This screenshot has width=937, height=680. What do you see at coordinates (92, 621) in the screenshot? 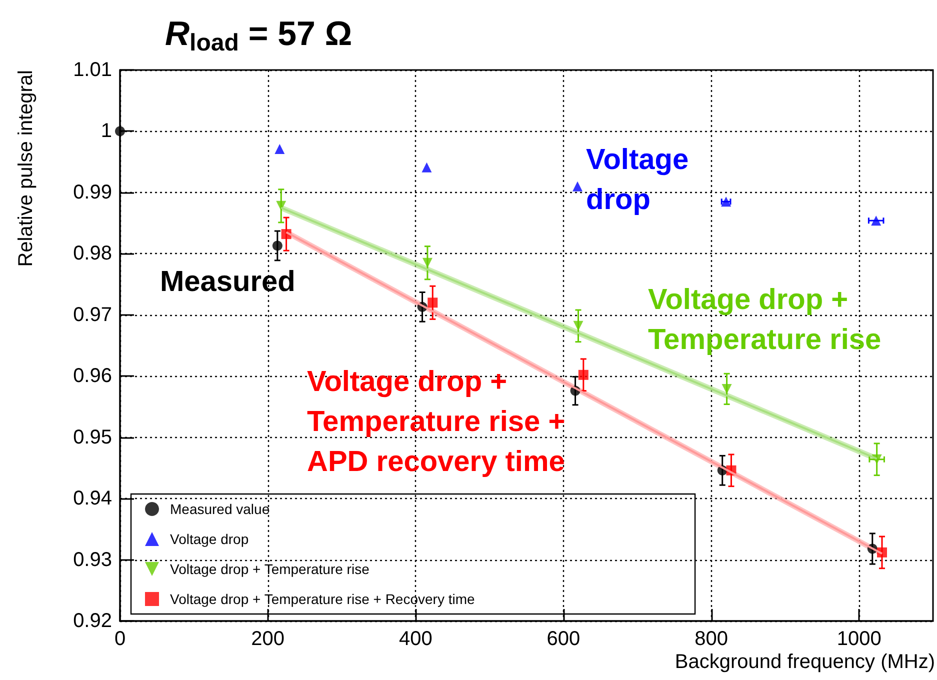
I see `y-tick-label: 0.92` at bounding box center [92, 621].